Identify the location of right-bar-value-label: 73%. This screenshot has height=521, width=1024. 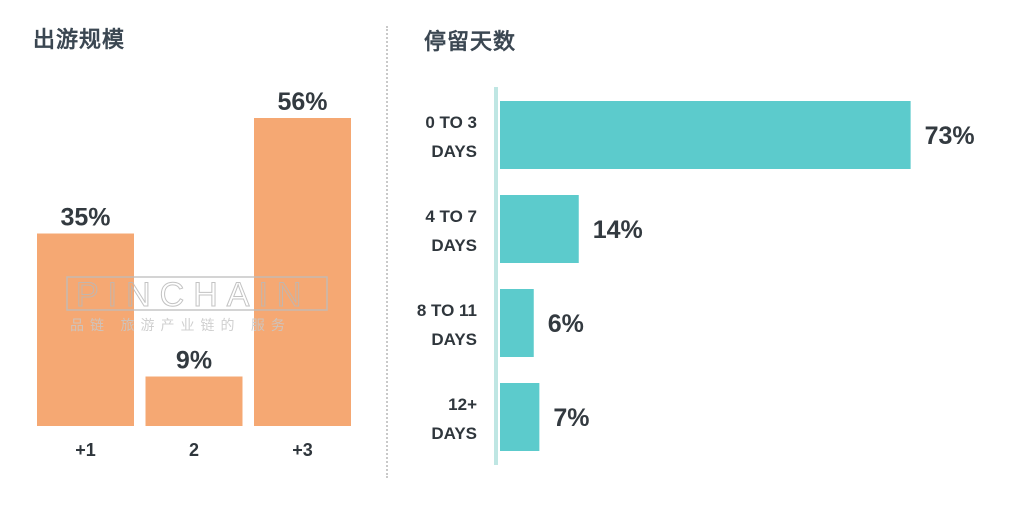
(950, 136).